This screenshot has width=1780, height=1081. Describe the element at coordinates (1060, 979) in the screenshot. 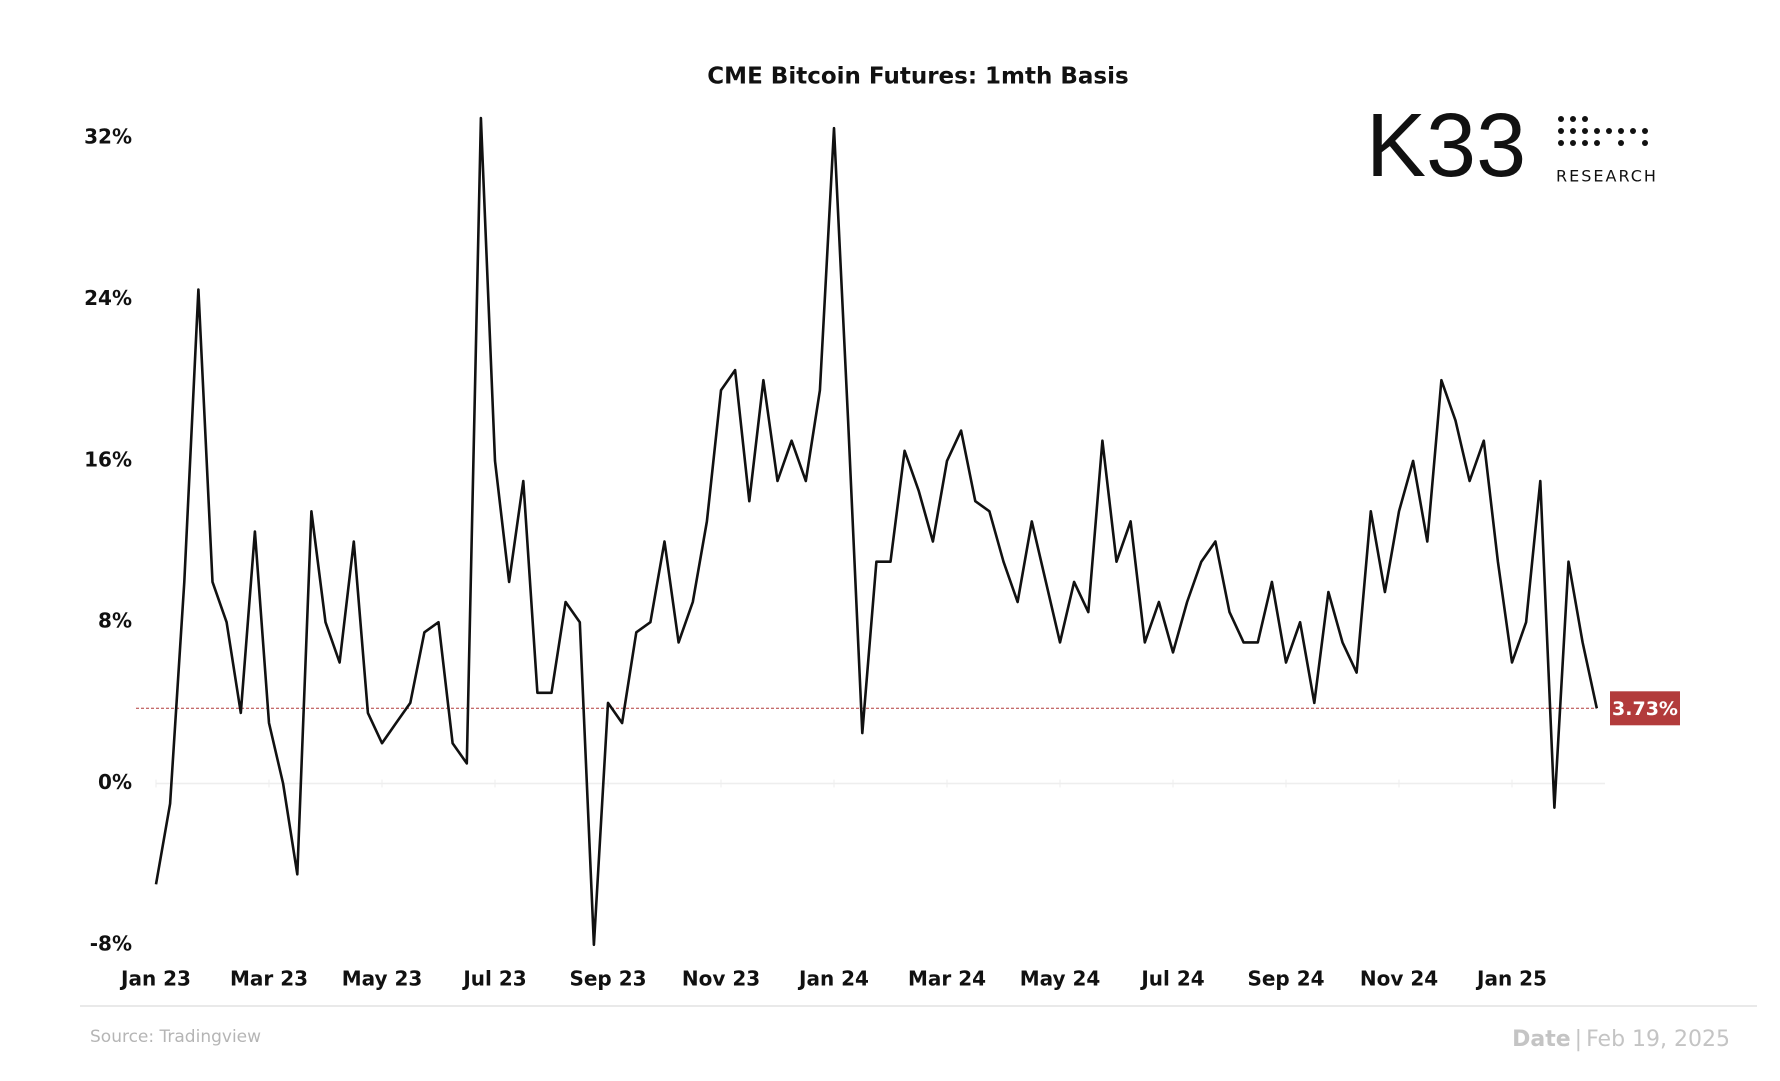

I see `x-tick-label: May 24` at that location.